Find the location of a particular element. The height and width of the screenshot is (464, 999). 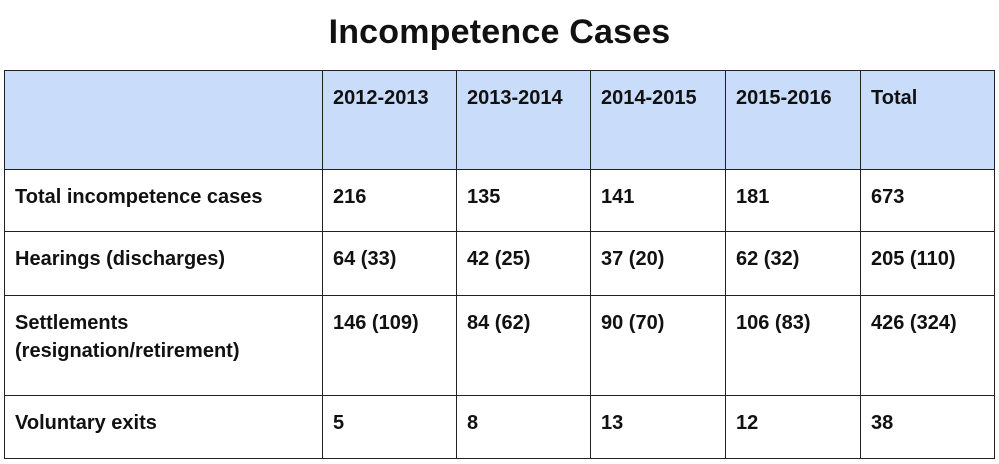

table-cell: 426 (324) is located at coordinates (927, 345).